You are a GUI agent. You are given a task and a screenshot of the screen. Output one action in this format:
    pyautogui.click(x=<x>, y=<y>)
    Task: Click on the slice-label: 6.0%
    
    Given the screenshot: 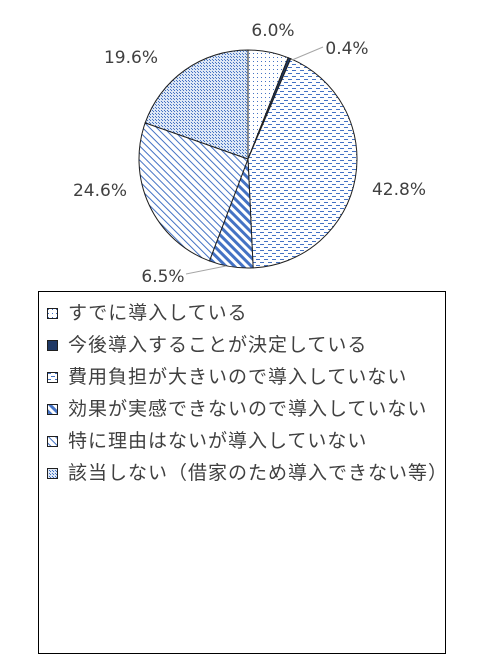 What is the action you would take?
    pyautogui.click(x=272, y=31)
    